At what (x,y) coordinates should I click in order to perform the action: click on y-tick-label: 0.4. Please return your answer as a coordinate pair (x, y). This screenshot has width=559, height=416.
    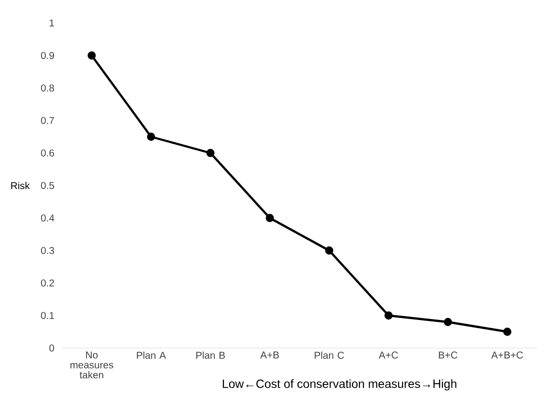
    Looking at the image, I should click on (47, 218).